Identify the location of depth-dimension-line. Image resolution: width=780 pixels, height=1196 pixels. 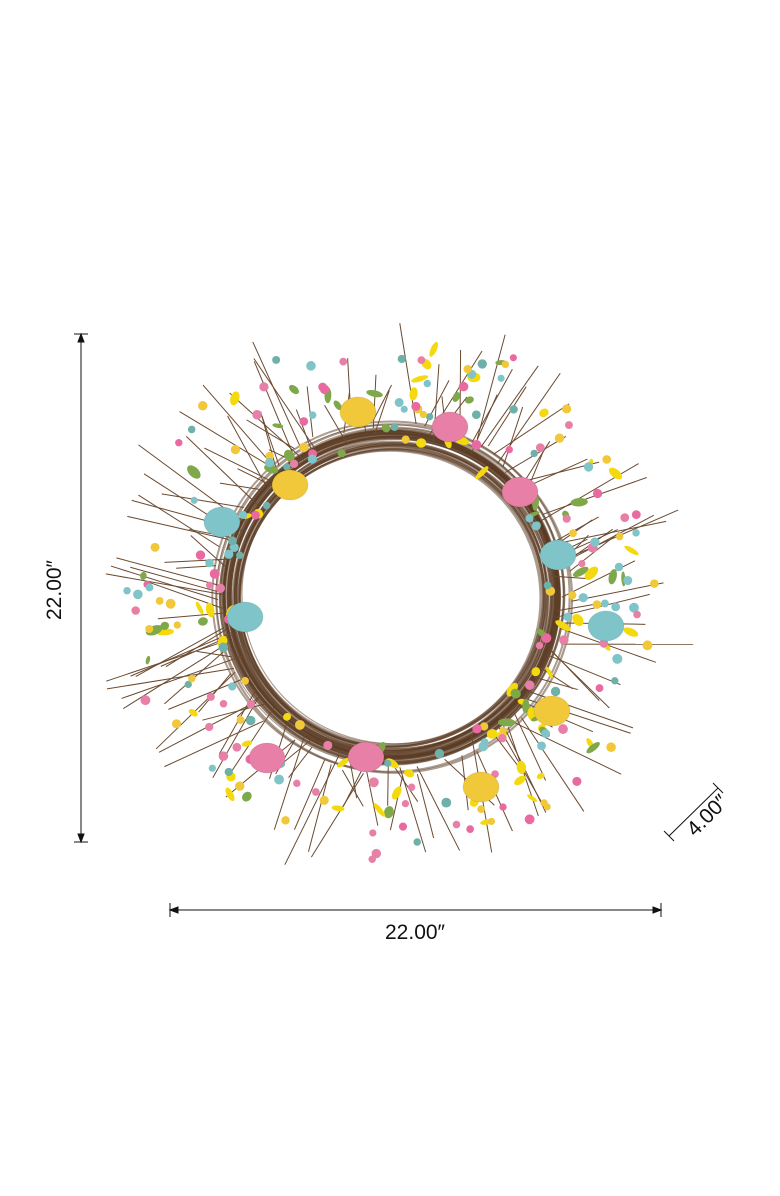
(693, 812).